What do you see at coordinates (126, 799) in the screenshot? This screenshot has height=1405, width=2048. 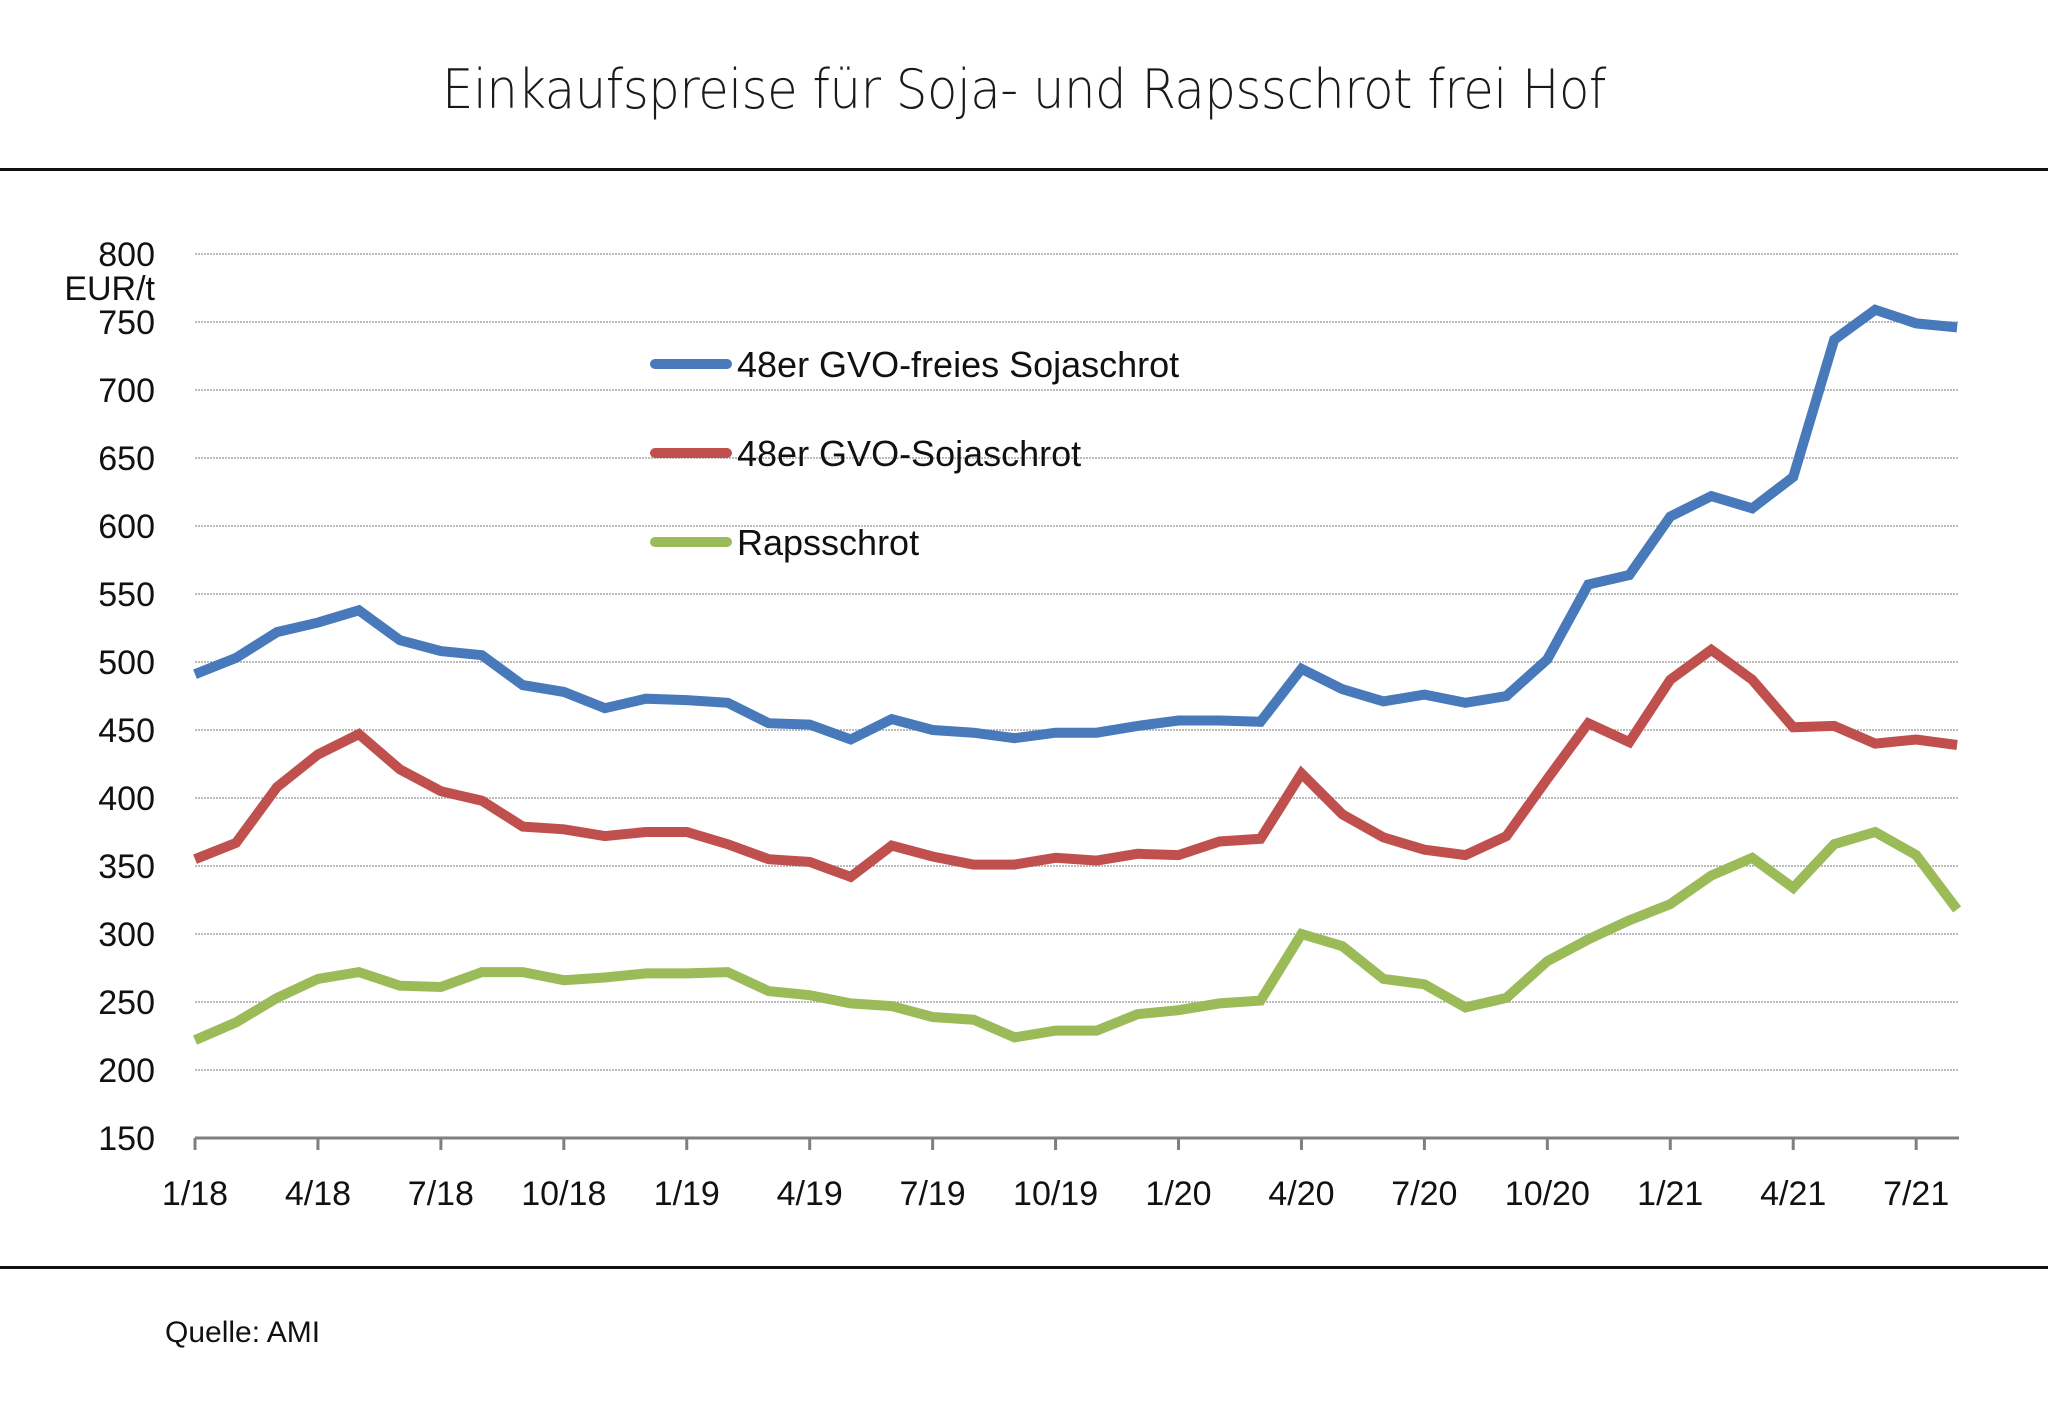 I see `y-tick-label: 400` at bounding box center [126, 799].